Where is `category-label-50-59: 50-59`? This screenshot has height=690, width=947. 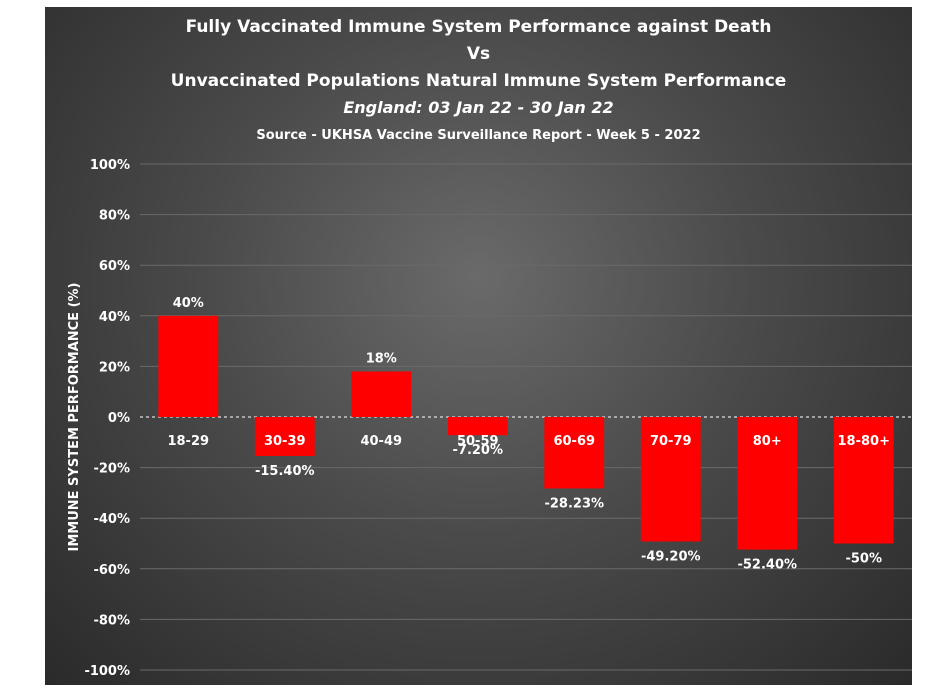 category-label-50-59: 50-59 is located at coordinates (478, 441).